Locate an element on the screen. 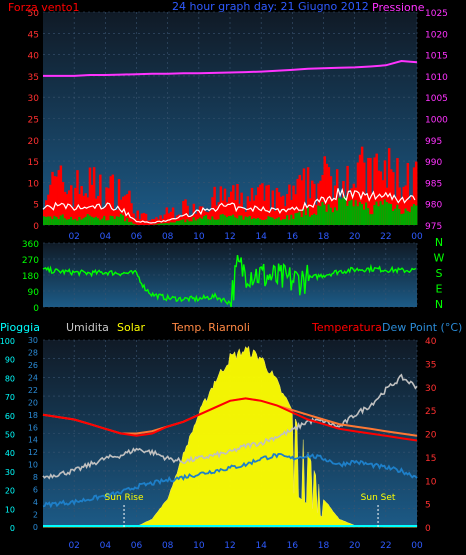  pressure-line is located at coordinates (230, 68).